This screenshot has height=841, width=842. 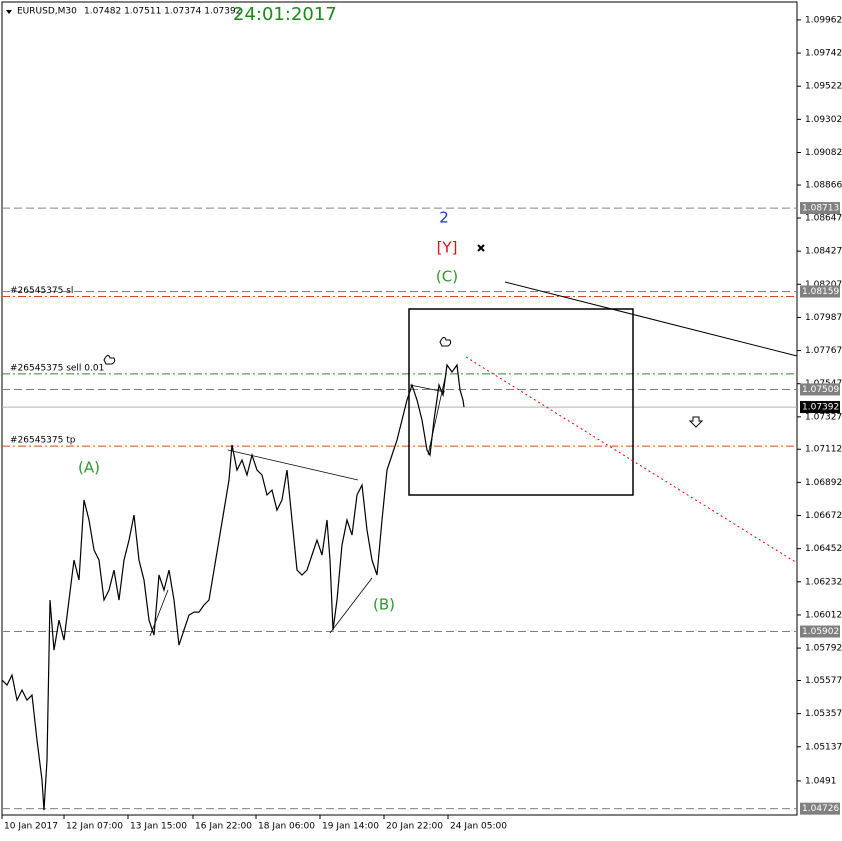 I want to click on ohlc: 1.07482 1.07511 1.07374 1.07392, so click(x=162, y=12).